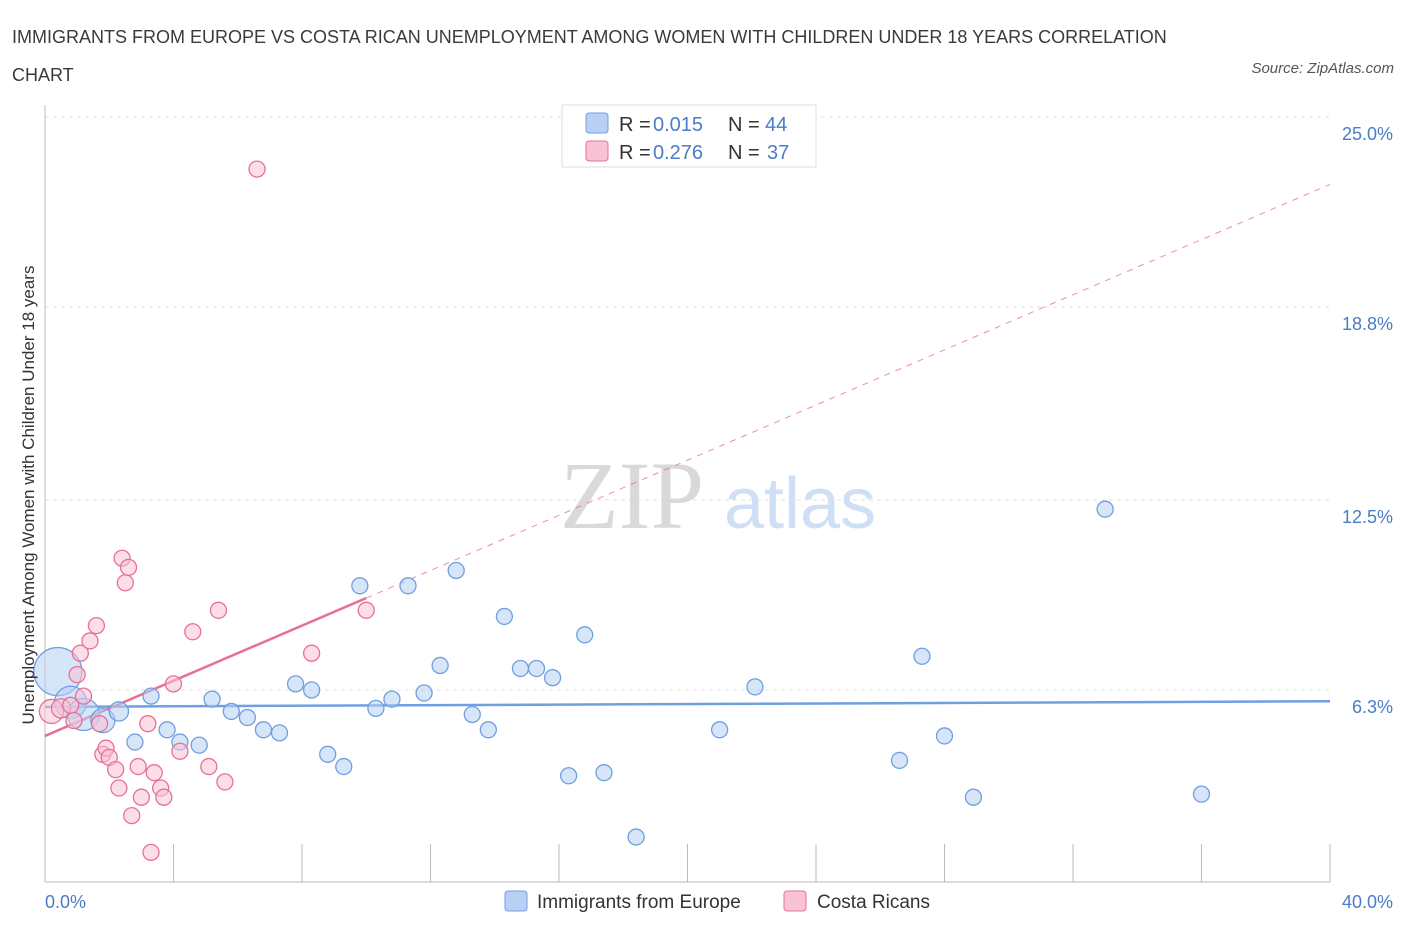  What do you see at coordinates (795, 901) in the screenshot?
I see `bottom-legend-swatch-costa-rica` at bounding box center [795, 901].